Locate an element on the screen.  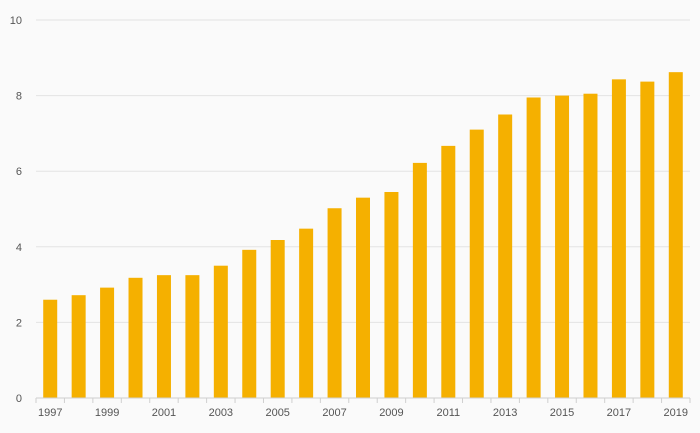
bar-2003 is located at coordinates (220, 331).